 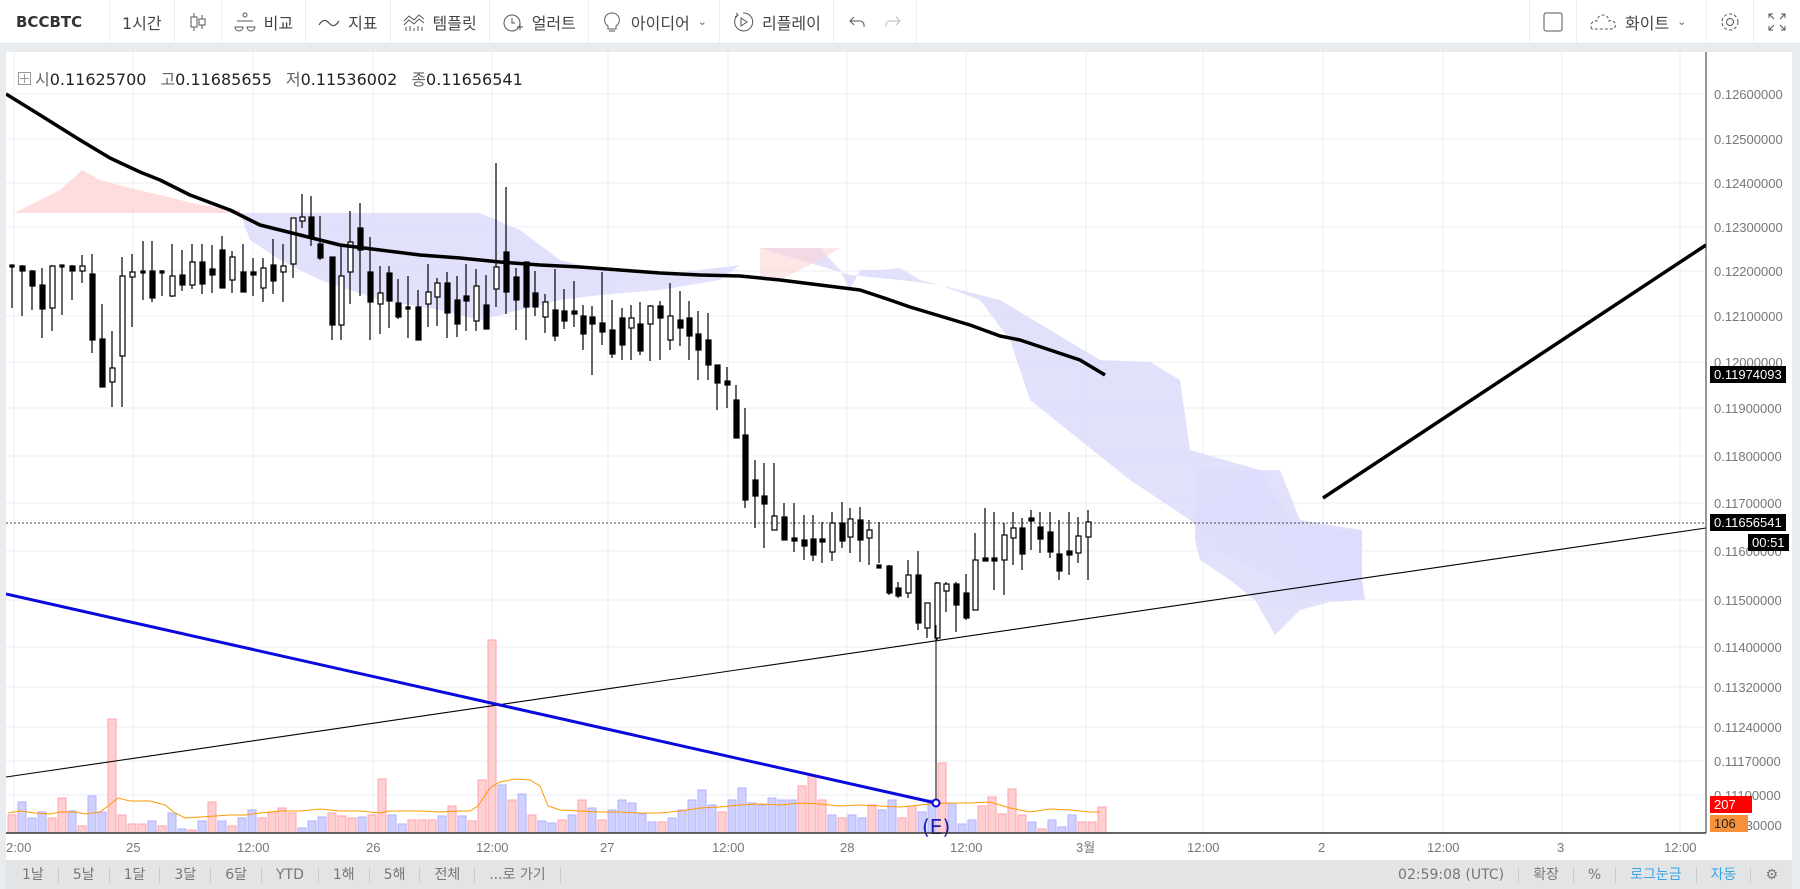 What do you see at coordinates (223, 79) in the screenshot?
I see `high-value: 0.11685655` at bounding box center [223, 79].